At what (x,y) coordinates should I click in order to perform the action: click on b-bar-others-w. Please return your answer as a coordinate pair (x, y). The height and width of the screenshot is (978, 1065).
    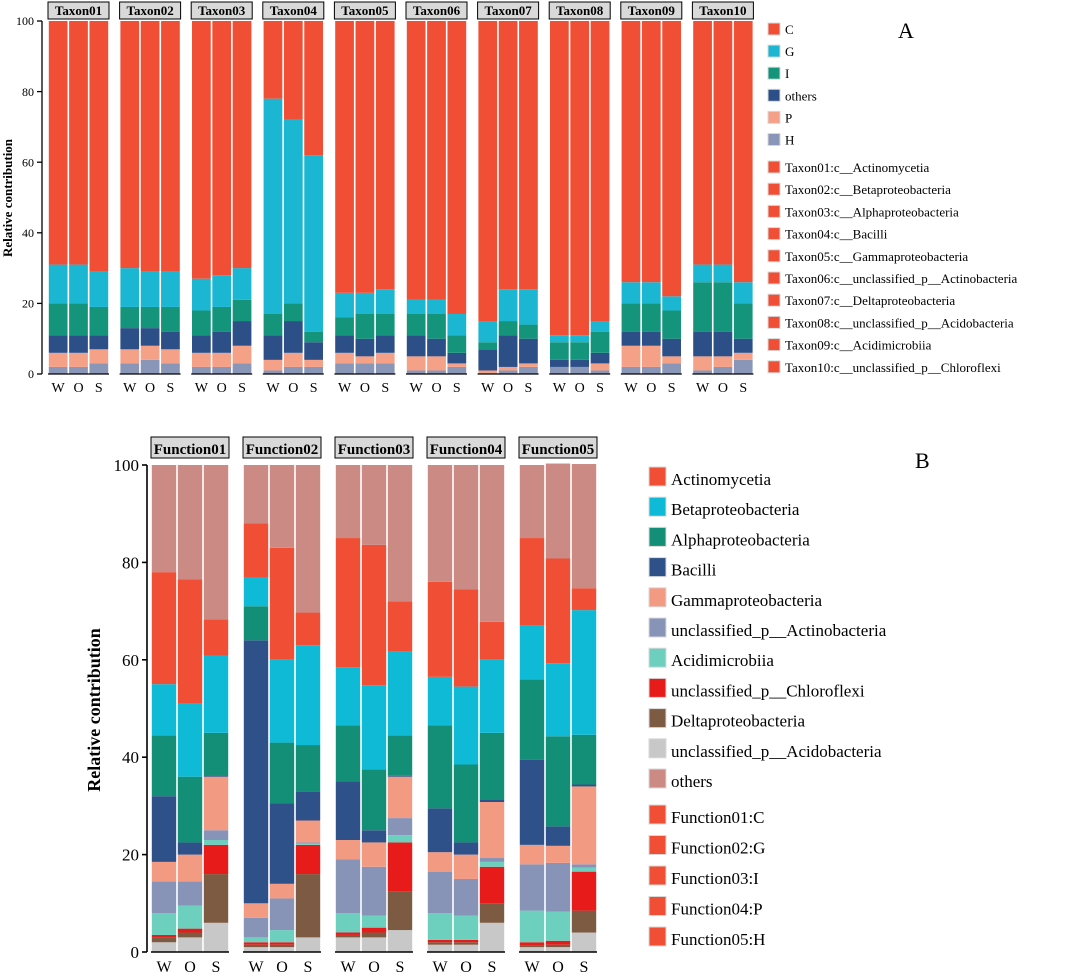
    Looking at the image, I should click on (532, 502).